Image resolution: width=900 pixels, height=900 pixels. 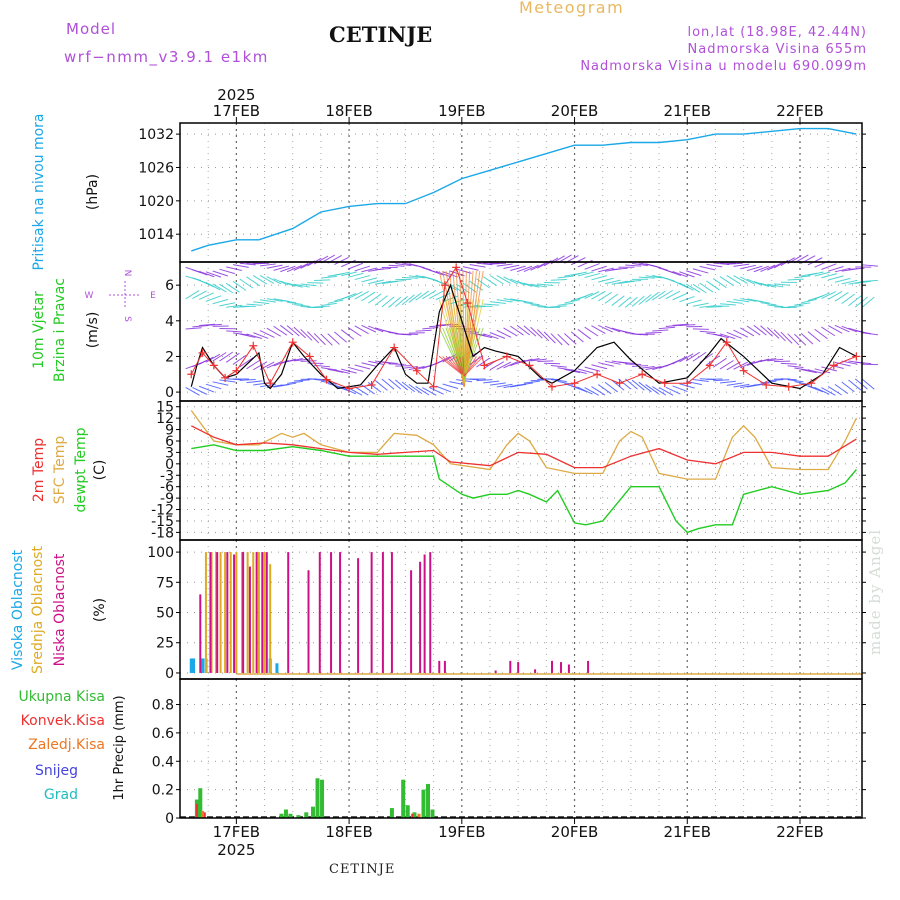 I want to click on x-tick-label-bottom: 20FEB, so click(x=574, y=832).